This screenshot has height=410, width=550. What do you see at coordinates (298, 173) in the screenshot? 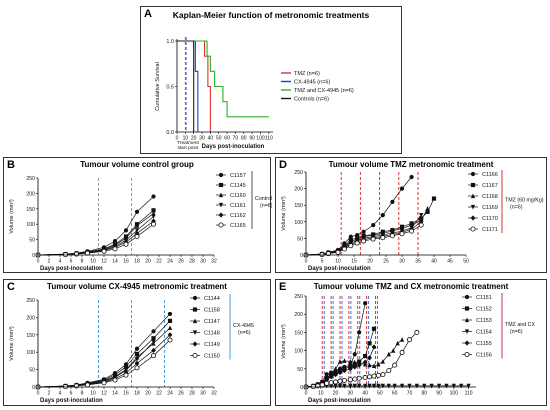
I see `y-tick-label: 250` at bounding box center [298, 173].